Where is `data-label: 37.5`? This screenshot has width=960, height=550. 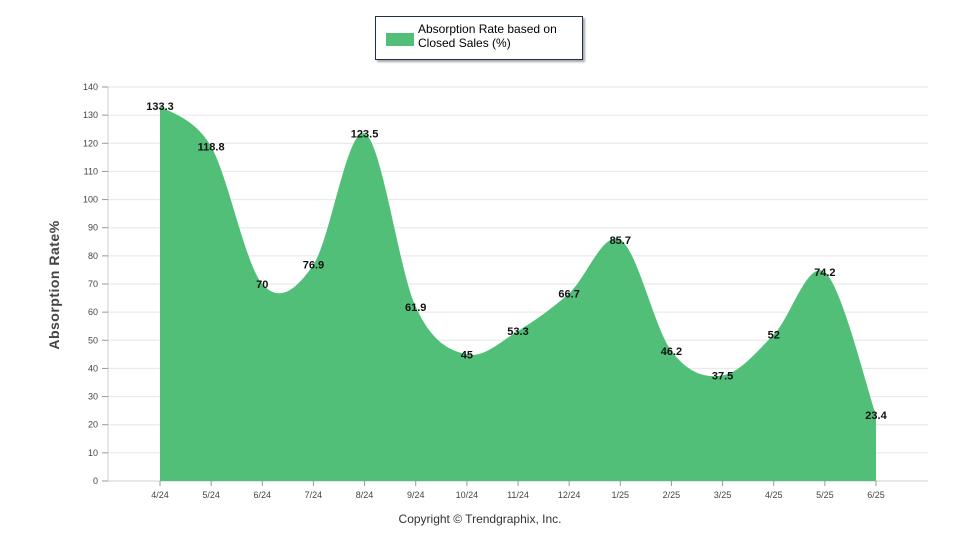 data-label: 37.5 is located at coordinates (722, 376).